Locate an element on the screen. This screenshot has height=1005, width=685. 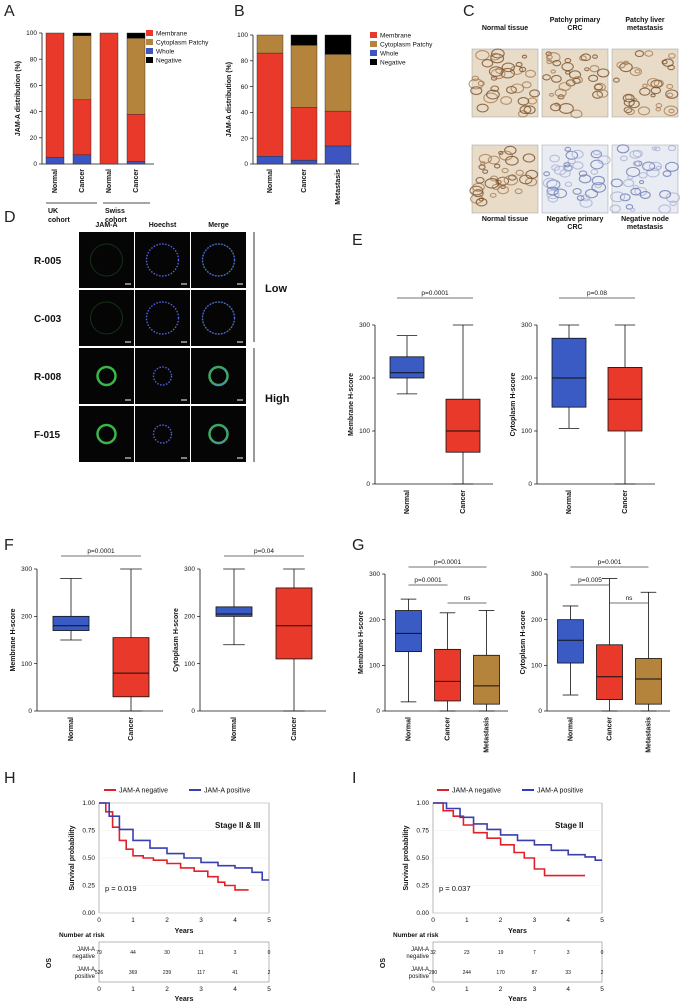
micrograph-caption-bottom: CRC is located at coordinates (574, 227).